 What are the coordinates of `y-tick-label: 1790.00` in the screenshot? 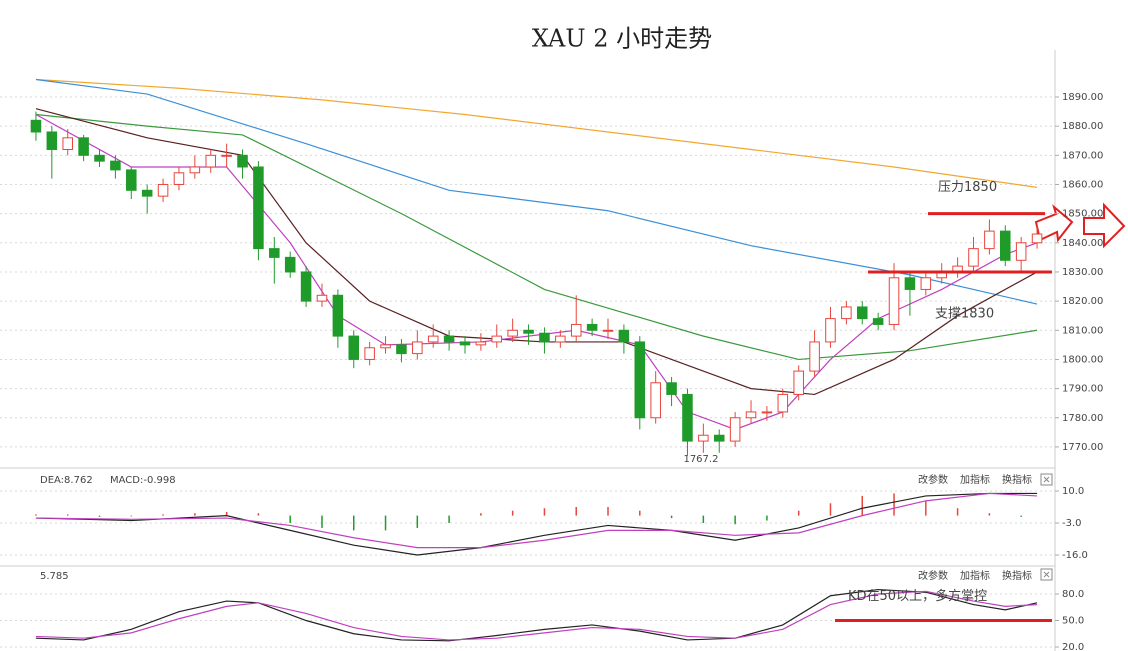 It's located at (1082, 389).